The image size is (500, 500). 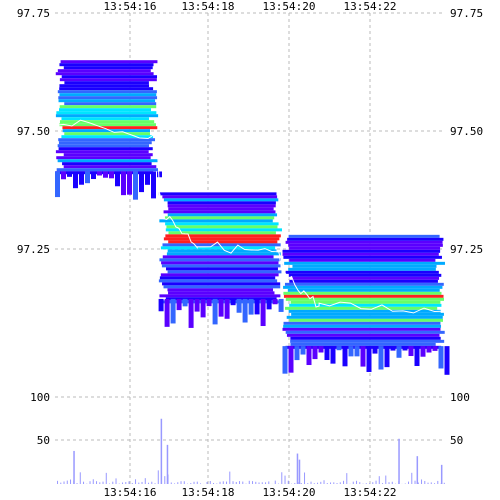 What do you see at coordinates (43, 440) in the screenshot?
I see `vol-tick-left-1: 50` at bounding box center [43, 440].